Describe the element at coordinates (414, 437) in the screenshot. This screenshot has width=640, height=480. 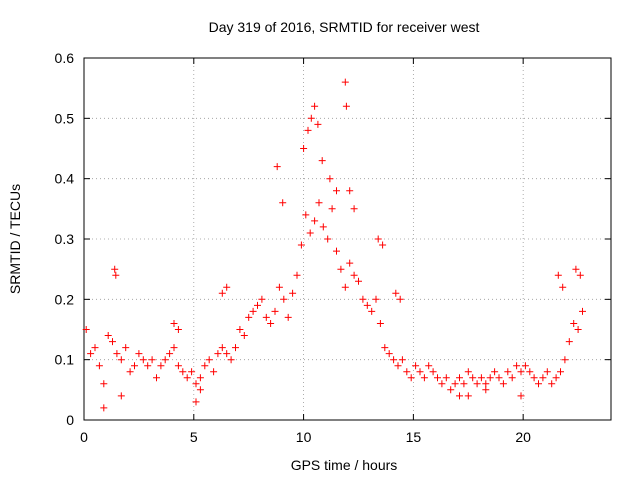
I see `x-tick-label: 15` at that location.